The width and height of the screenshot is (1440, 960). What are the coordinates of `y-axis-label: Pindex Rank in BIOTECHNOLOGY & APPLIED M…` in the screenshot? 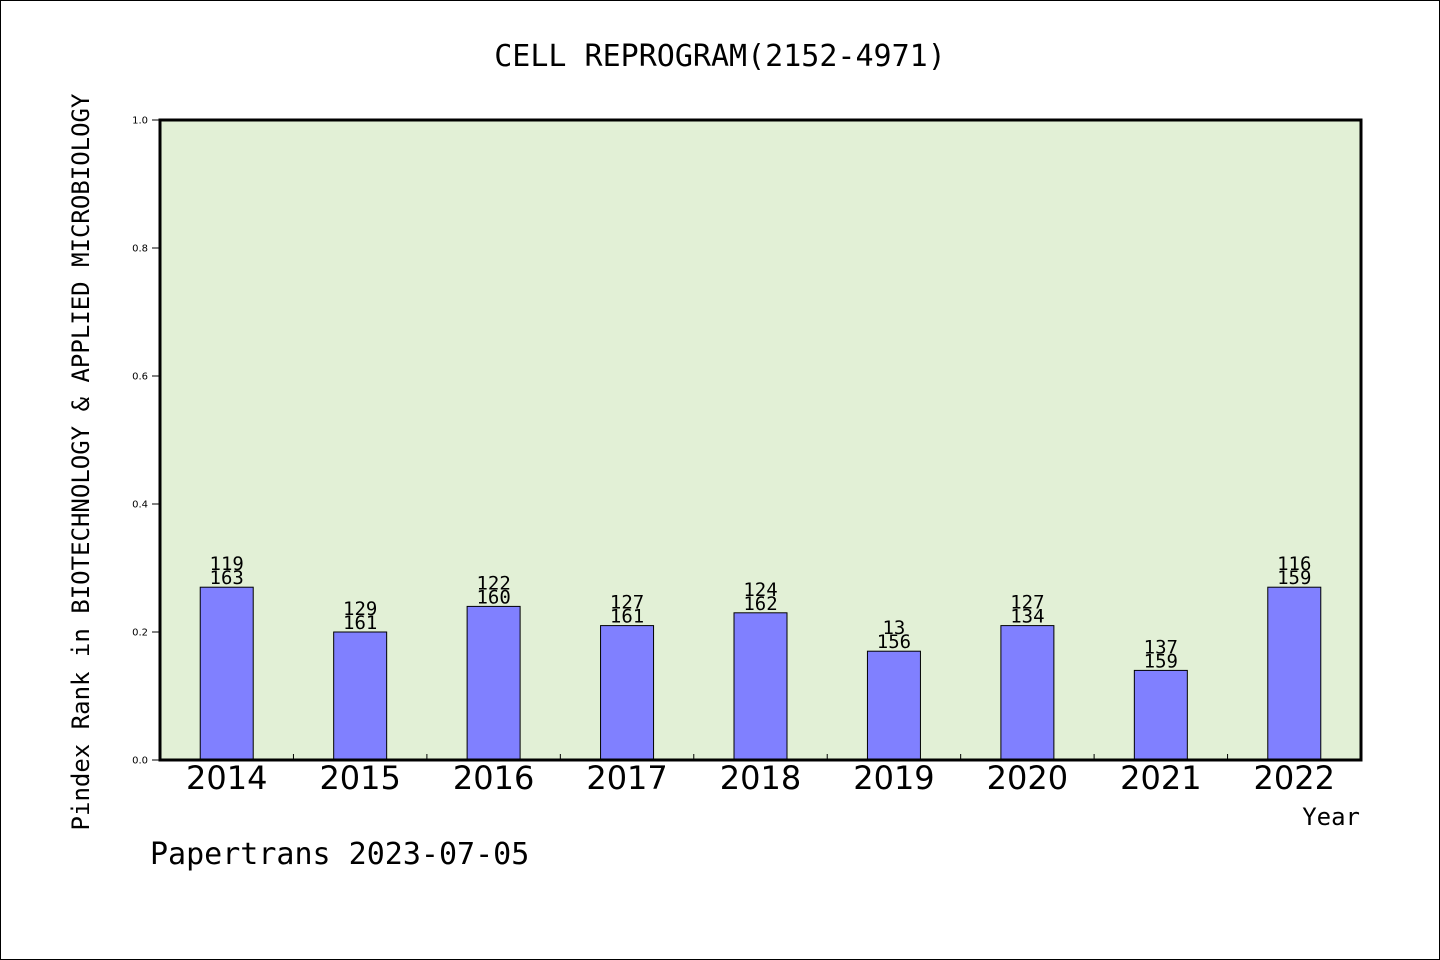 It's located at (81, 461).